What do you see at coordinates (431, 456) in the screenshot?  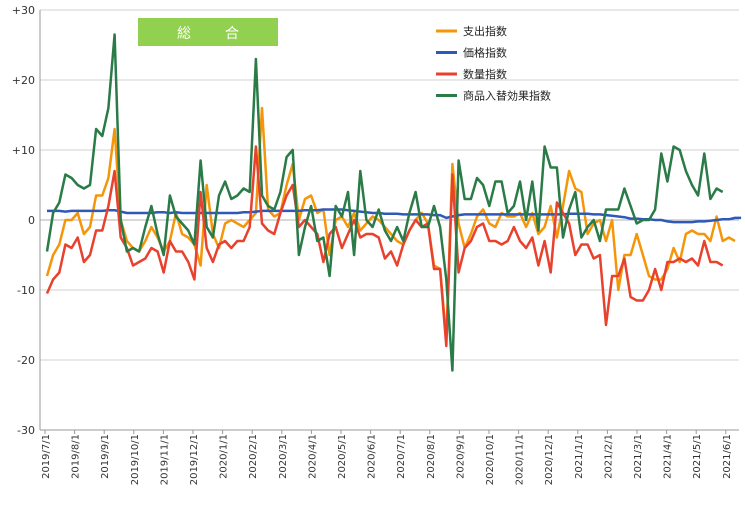 I see `x-tick-label: 2020/8/1` at bounding box center [431, 456].